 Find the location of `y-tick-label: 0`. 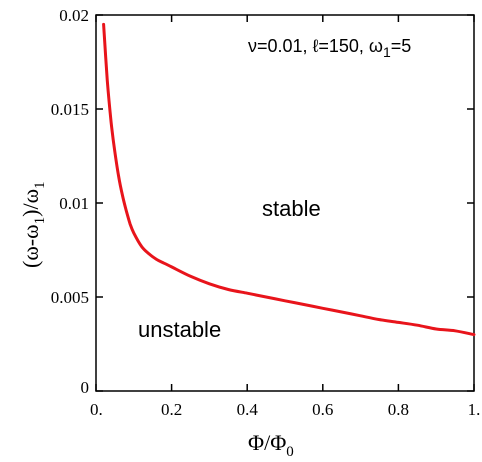

y-tick-label: 0 is located at coordinates (85, 387).